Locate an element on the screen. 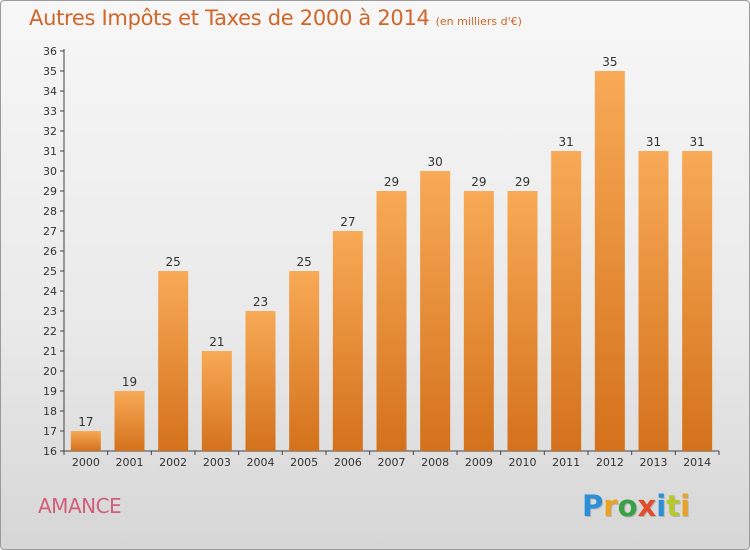 Image resolution: width=750 pixels, height=550 pixels. y-tick-label: 28 is located at coordinates (50, 211).